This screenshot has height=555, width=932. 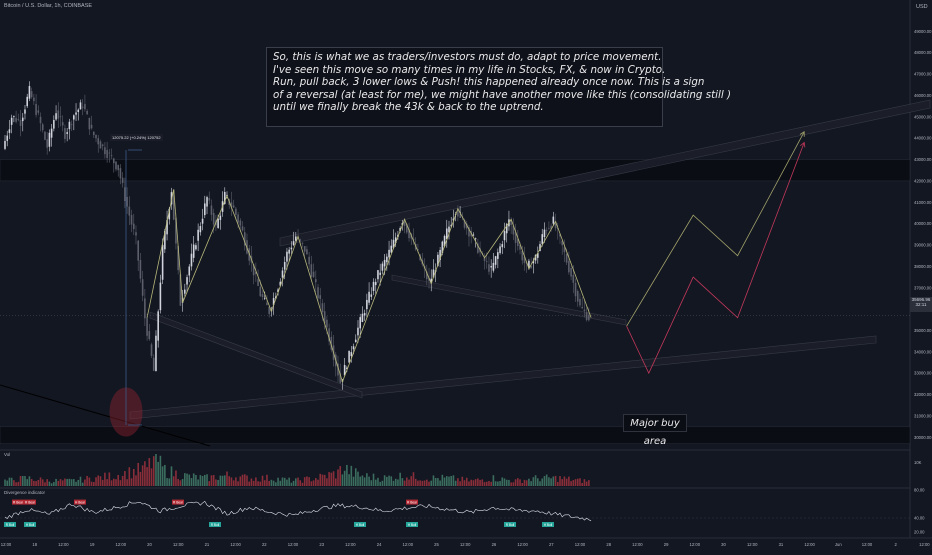 What do you see at coordinates (922, 7) in the screenshot?
I see `currency-label: USD` at bounding box center [922, 7].